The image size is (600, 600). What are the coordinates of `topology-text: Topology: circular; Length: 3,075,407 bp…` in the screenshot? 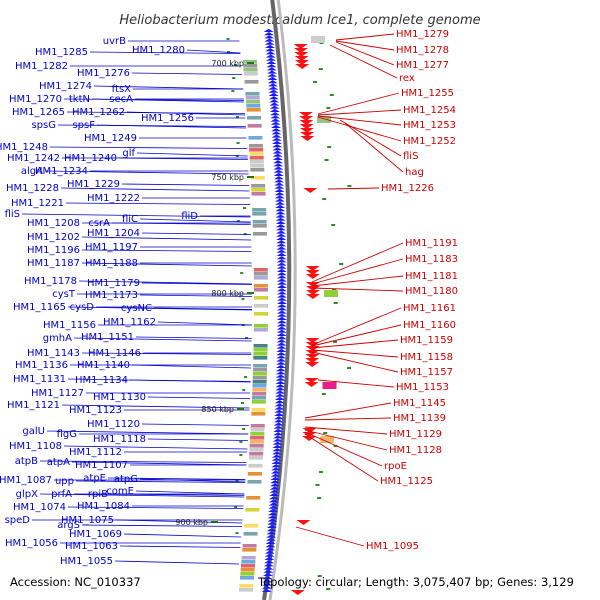 It's located at (415, 582).